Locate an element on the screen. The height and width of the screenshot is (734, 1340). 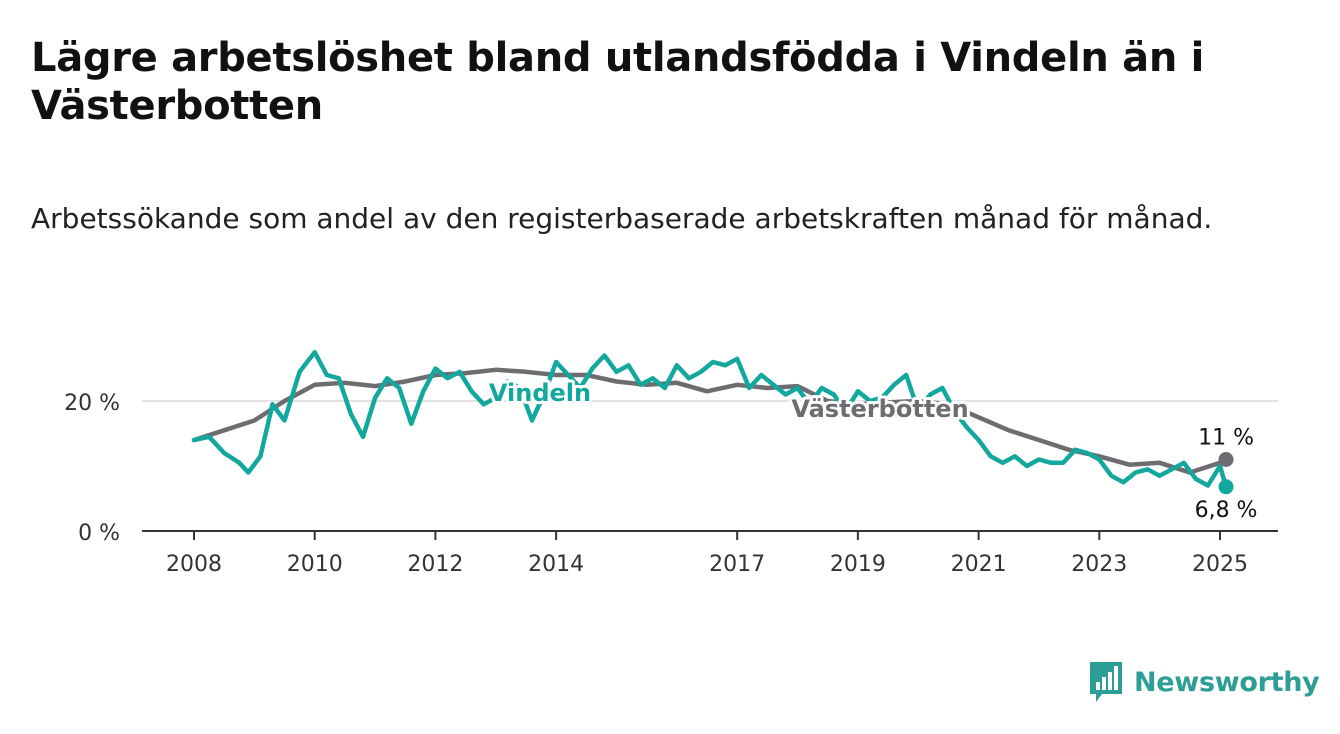
x-tick-label: 2010 is located at coordinates (315, 564).